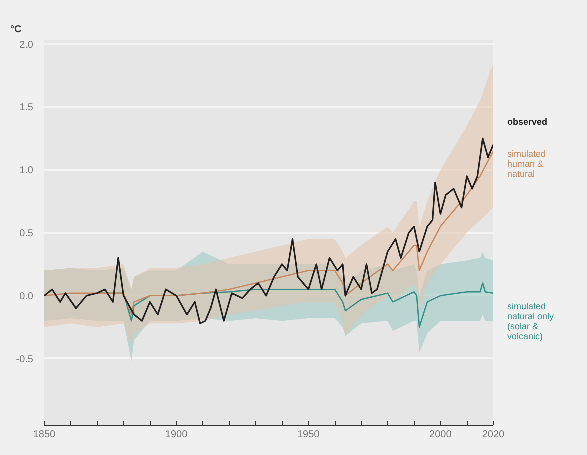 Image resolution: width=587 pixels, height=455 pixels. I want to click on x-tick-label: 1900, so click(176, 435).